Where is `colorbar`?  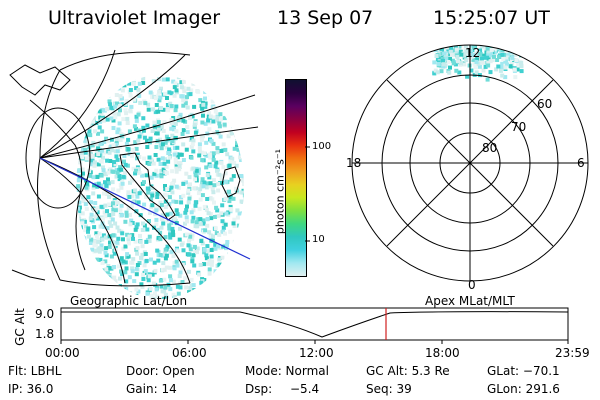 colorbar is located at coordinates (296, 178).